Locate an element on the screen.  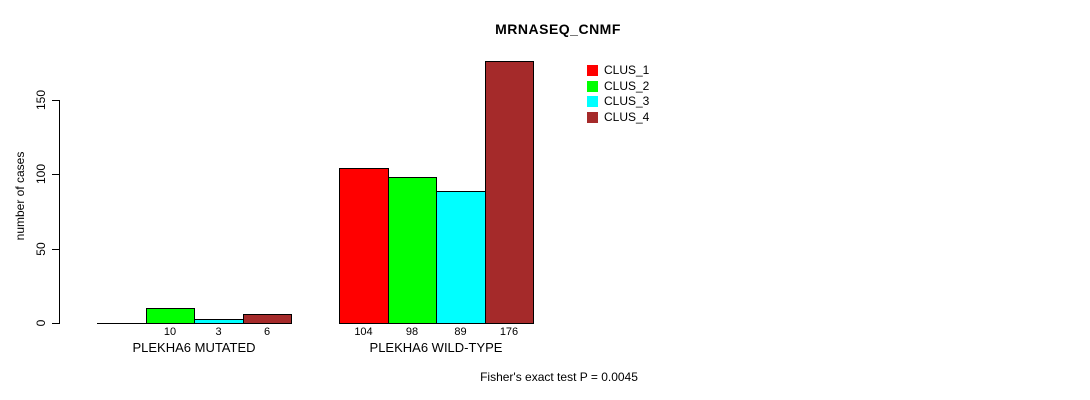
bar-clus_4-mutated is located at coordinates (267, 319).